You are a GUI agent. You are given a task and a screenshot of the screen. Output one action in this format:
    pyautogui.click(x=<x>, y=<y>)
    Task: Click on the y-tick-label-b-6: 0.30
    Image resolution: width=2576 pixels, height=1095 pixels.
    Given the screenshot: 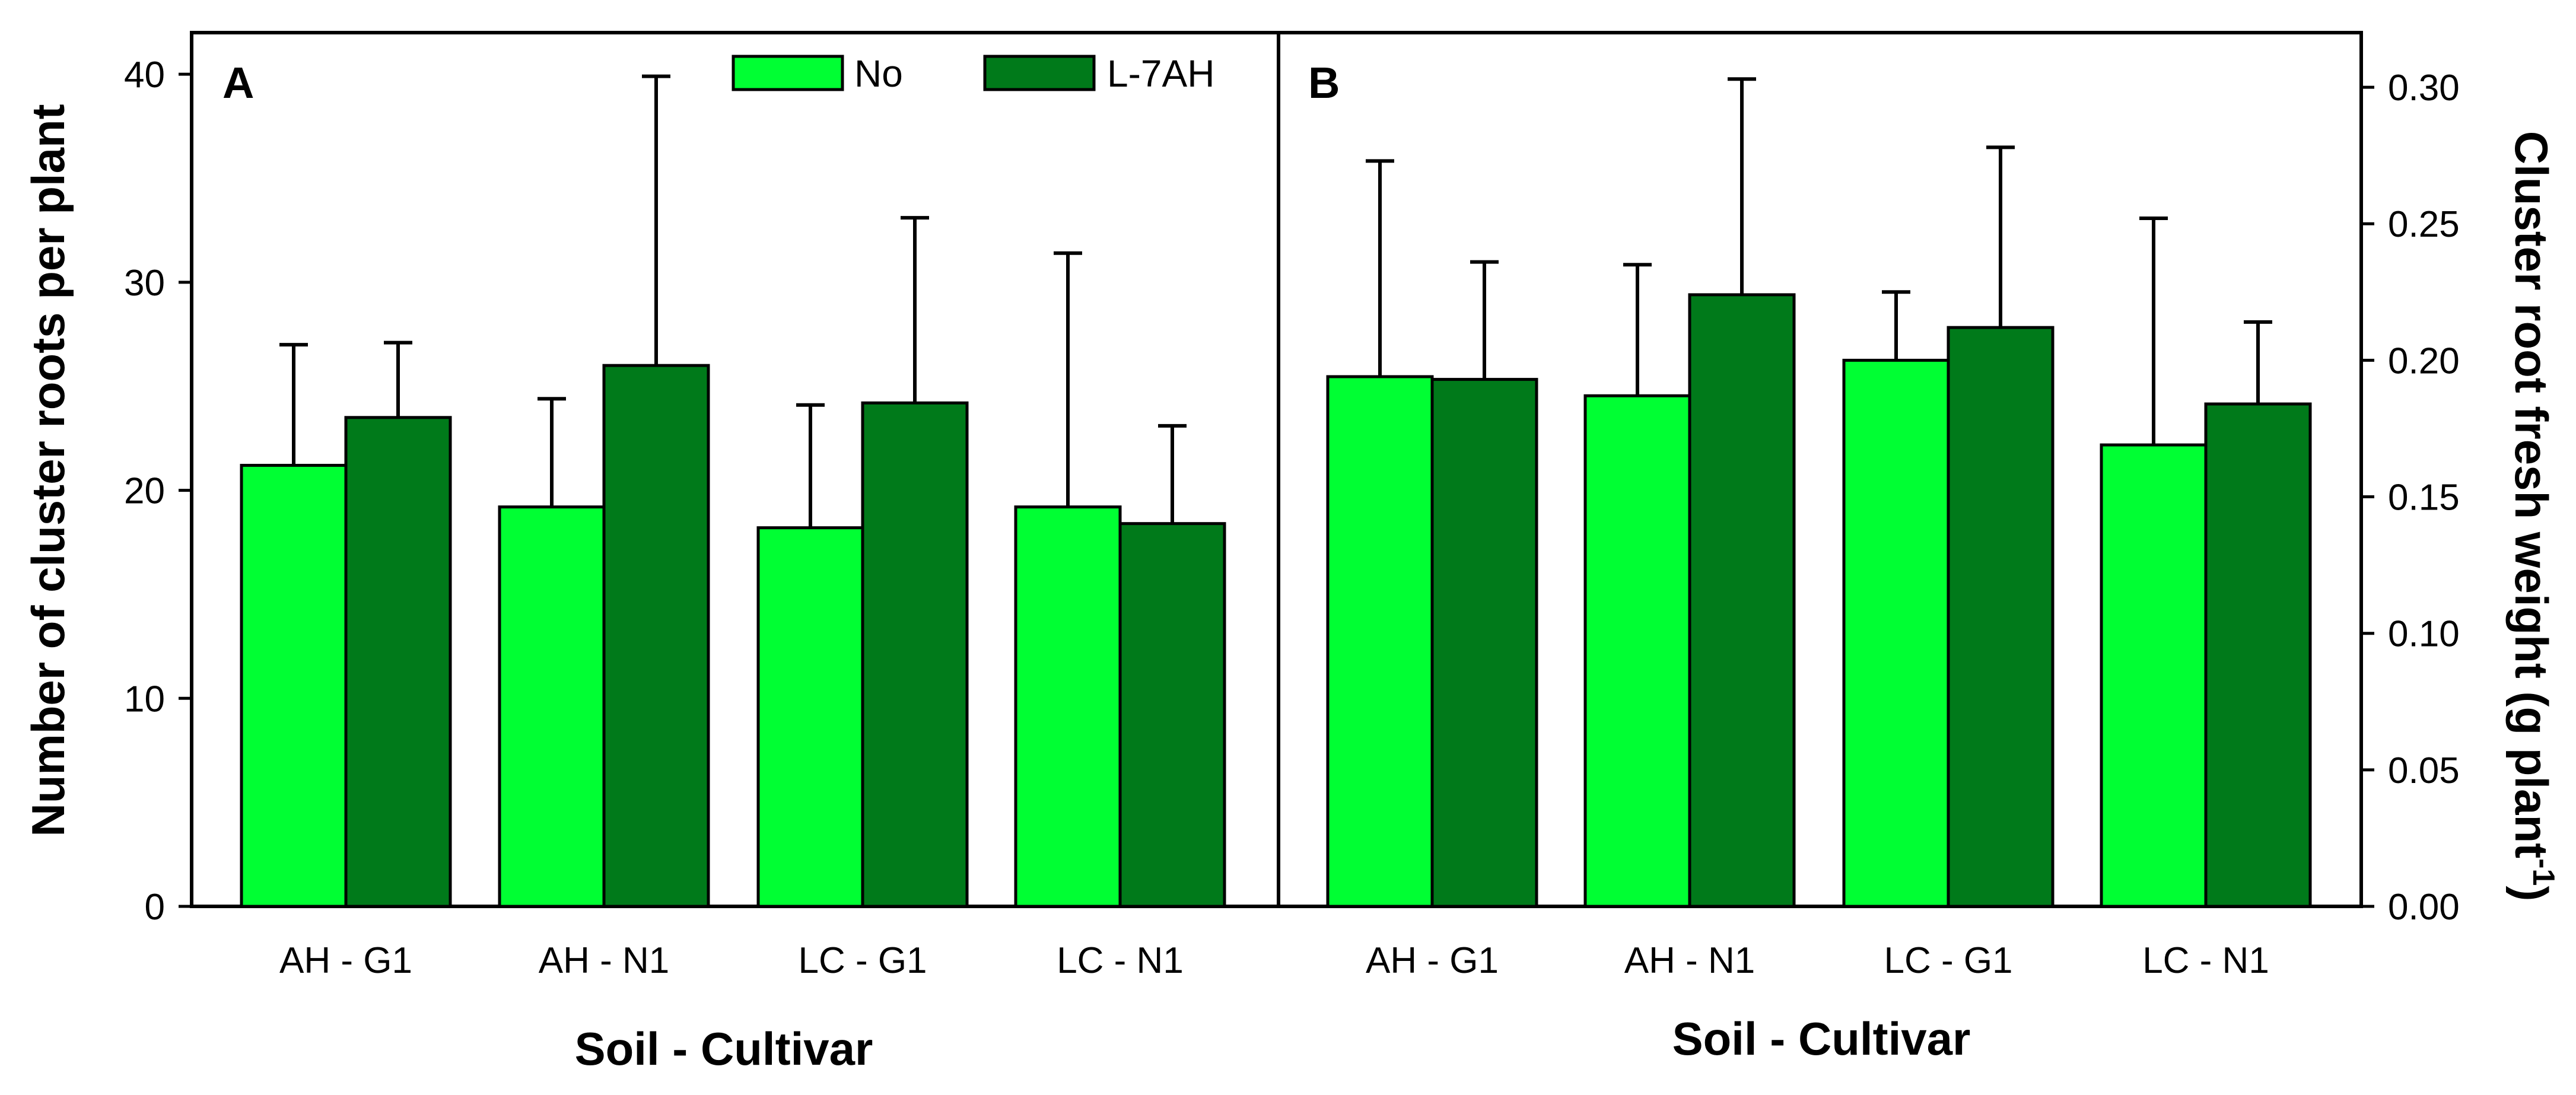 What is the action you would take?
    pyautogui.click(x=2424, y=89)
    